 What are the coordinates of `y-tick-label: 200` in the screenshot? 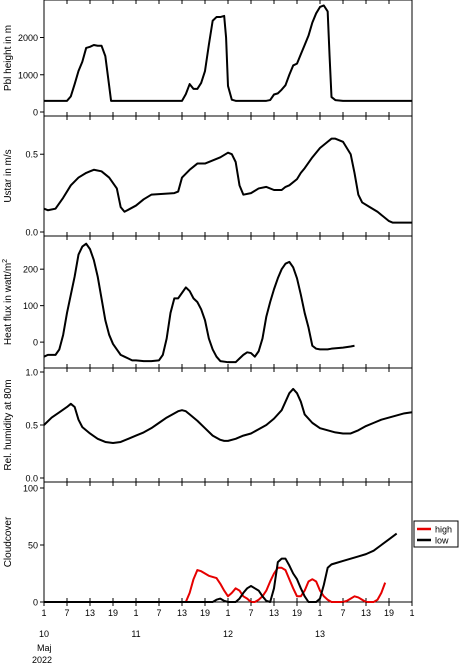 It's located at (30, 270).